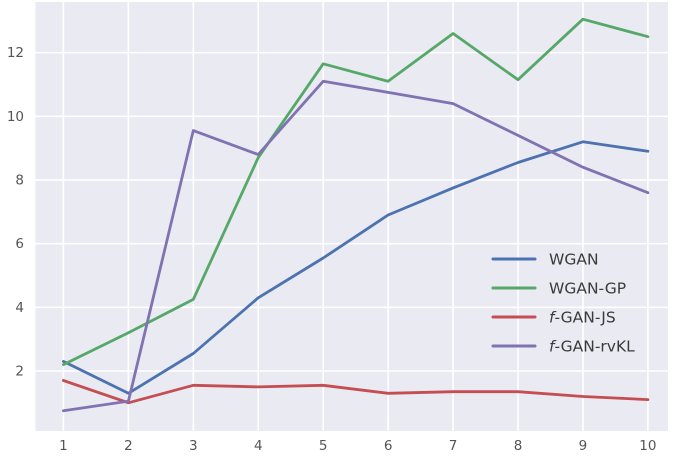 This screenshot has height=458, width=673. I want to click on legend-label: WGAN-GP, so click(587, 289).